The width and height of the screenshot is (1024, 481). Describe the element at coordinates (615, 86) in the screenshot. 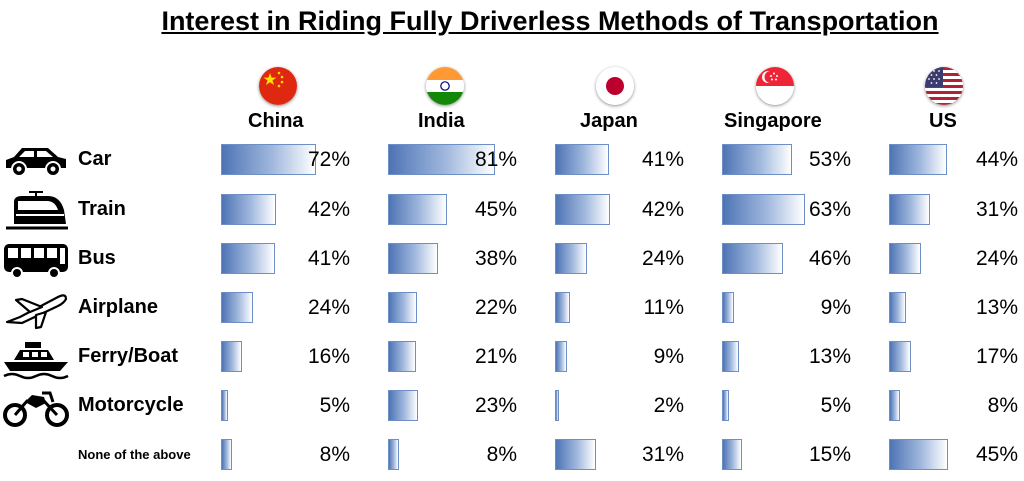

I see `japan-flag-icon` at that location.